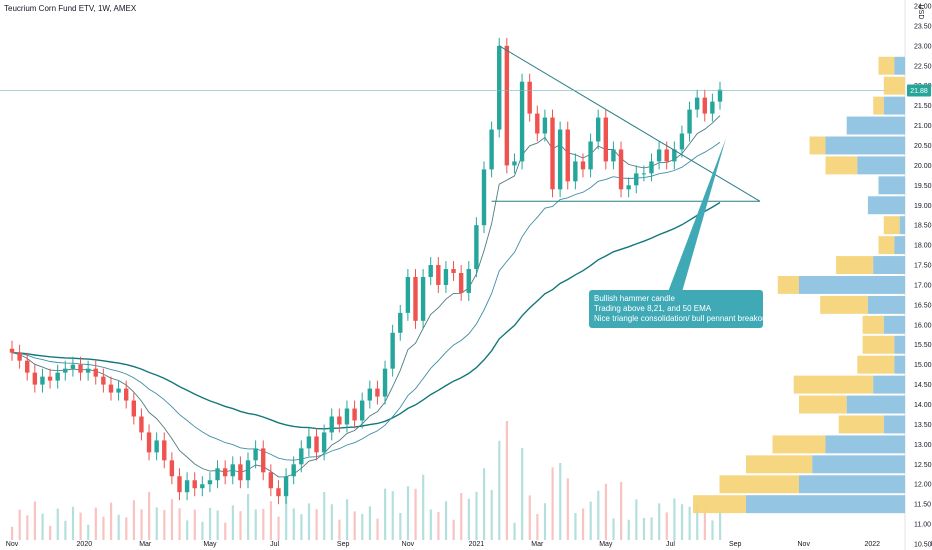 This screenshot has width=932, height=550. What do you see at coordinates (629, 123) in the screenshot?
I see `triangle-upper-line` at bounding box center [629, 123].